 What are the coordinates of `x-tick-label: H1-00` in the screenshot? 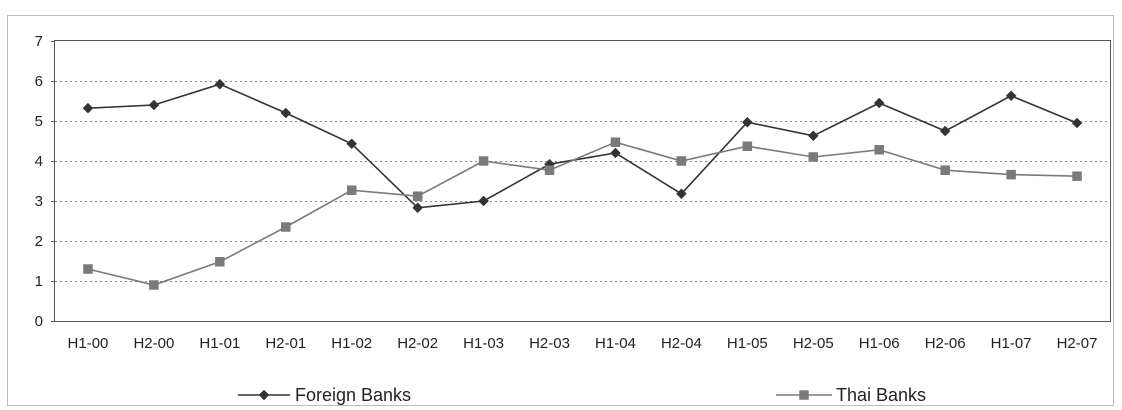 It's located at (88, 343).